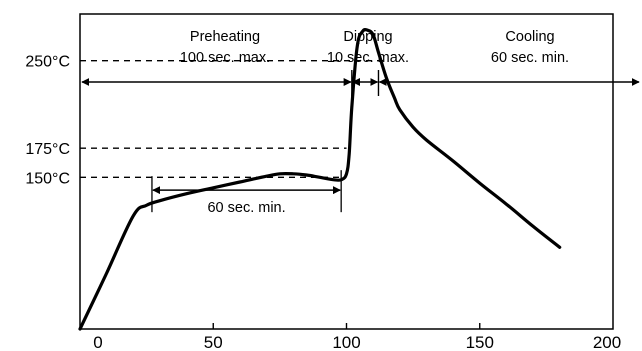  I want to click on phase-note: 100 sec. max., so click(225, 58).